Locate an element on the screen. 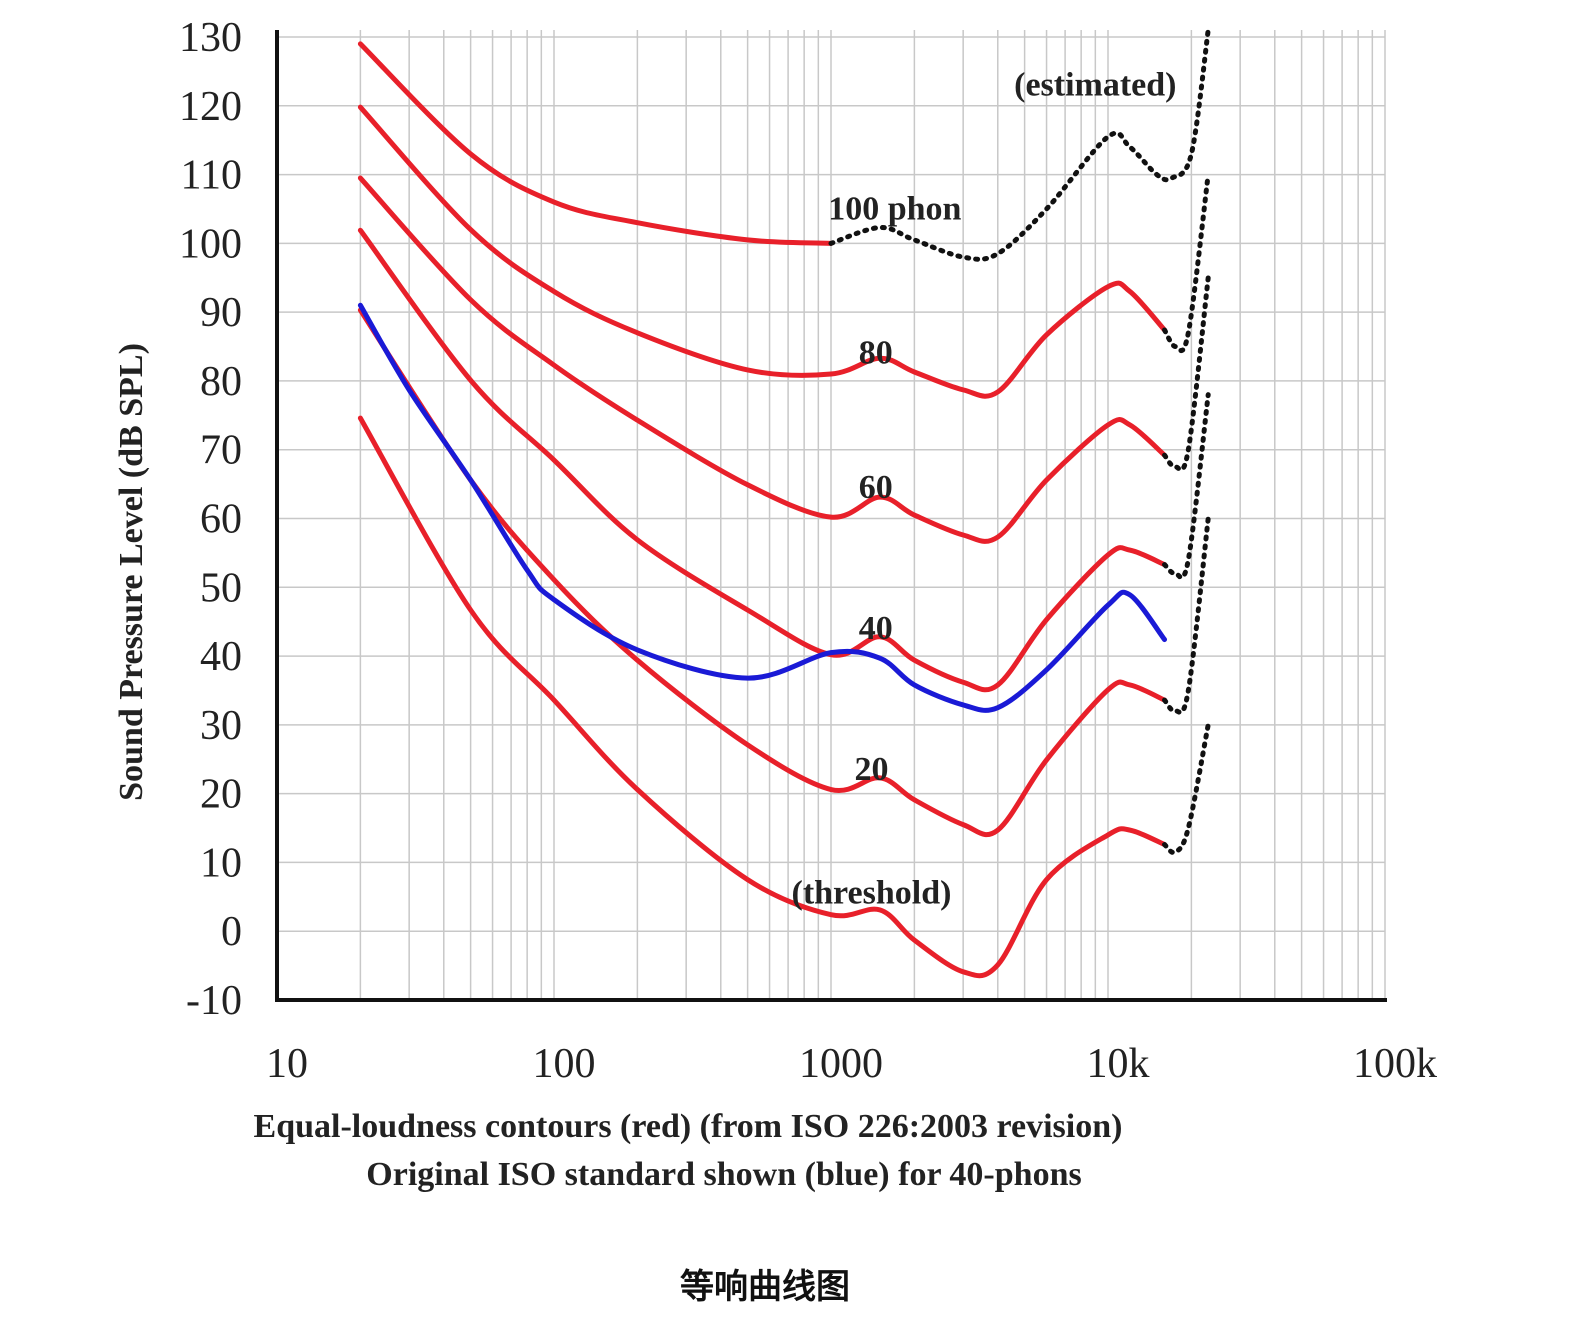 Image resolution: width=1588 pixels, height=1340 pixels. y-tick-label: 130 is located at coordinates (210, 38).